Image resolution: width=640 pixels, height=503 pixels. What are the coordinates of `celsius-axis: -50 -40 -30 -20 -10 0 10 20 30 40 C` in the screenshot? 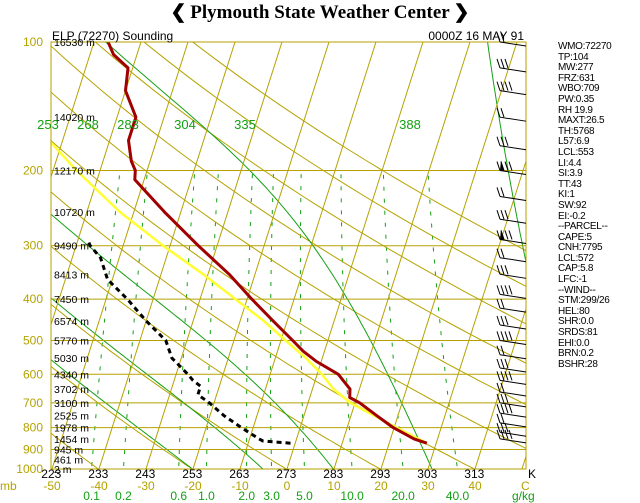 It's located at (286, 486).